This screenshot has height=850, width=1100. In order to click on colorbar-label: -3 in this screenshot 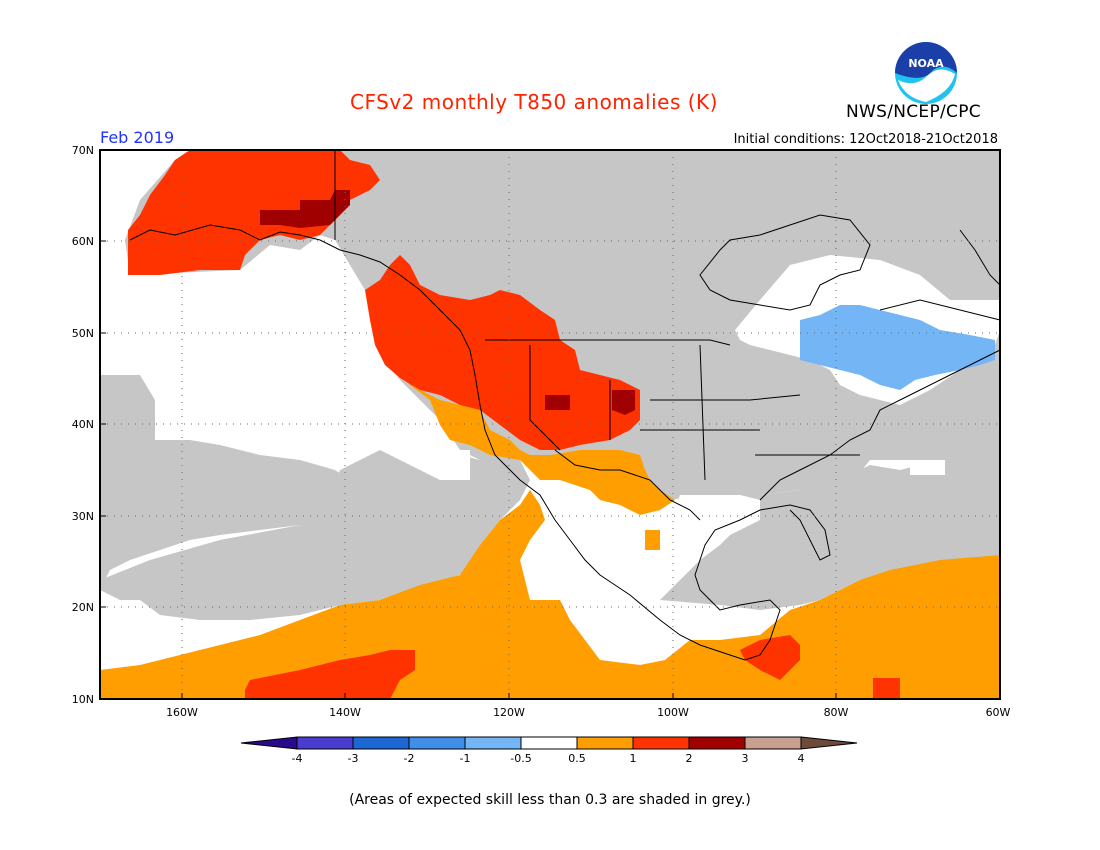, I will do `click(353, 758)`.